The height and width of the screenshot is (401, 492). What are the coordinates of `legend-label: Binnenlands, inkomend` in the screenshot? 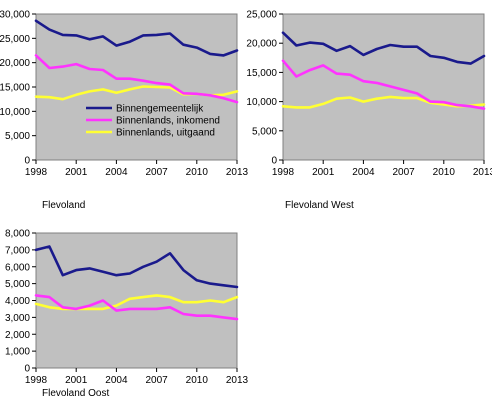 It's located at (168, 121).